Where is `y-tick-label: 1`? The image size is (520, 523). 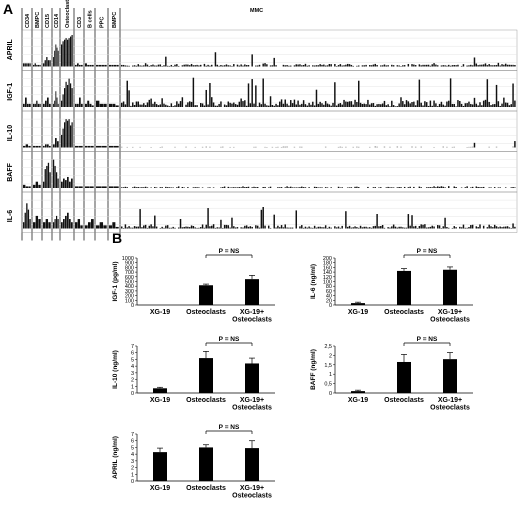
y-tick-label: 1 is located at coordinates (330, 375).